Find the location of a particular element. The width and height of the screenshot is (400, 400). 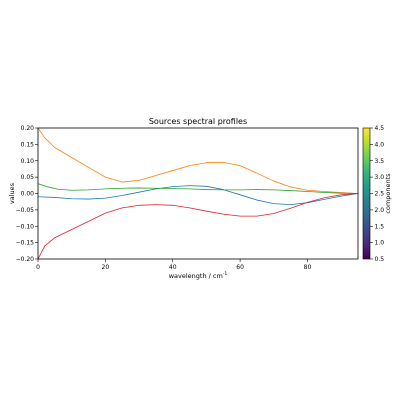

colorbar-tick-label: 3.5 is located at coordinates (380, 161).